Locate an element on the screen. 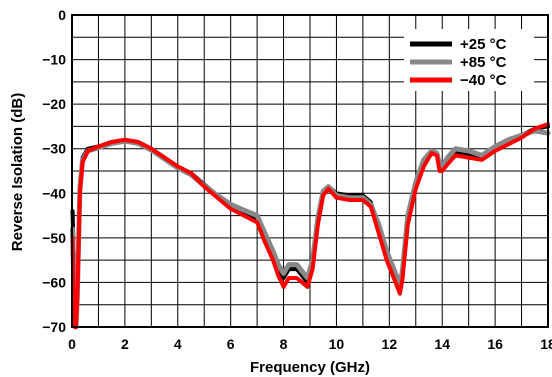 The height and width of the screenshot is (377, 552). x-tick-label: 2 is located at coordinates (125, 344).